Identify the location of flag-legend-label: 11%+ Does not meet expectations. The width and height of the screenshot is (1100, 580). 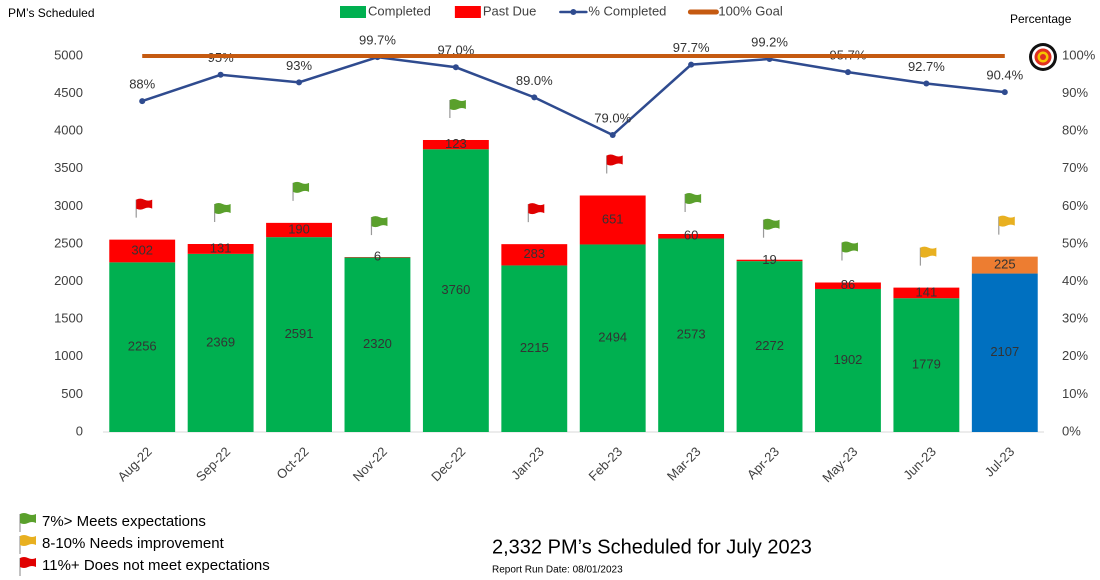
(156, 565).